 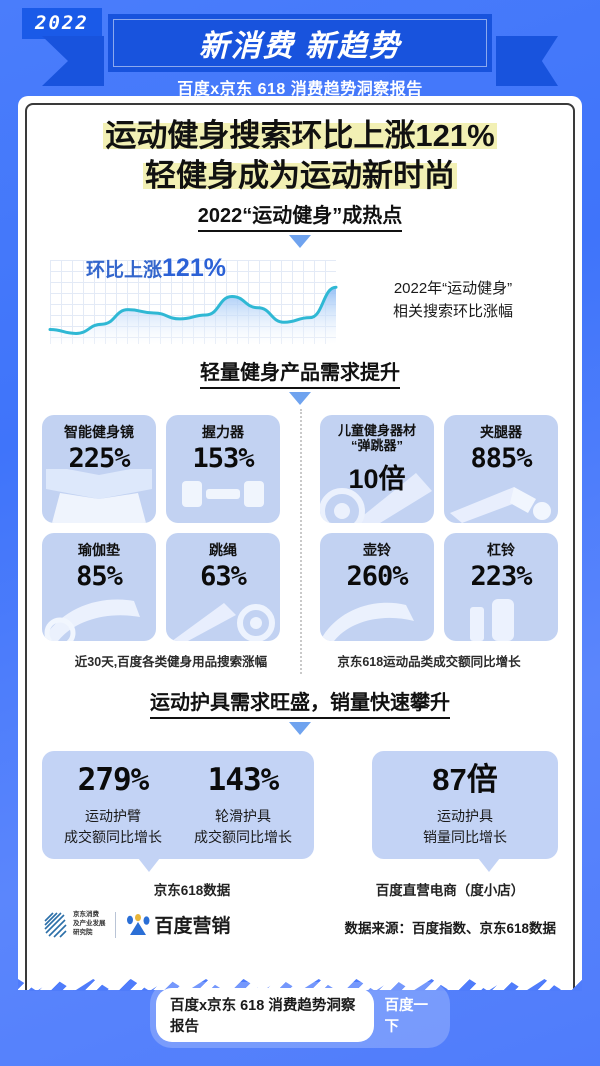 I want to click on jd-stripes-icon, so click(x=55, y=924).